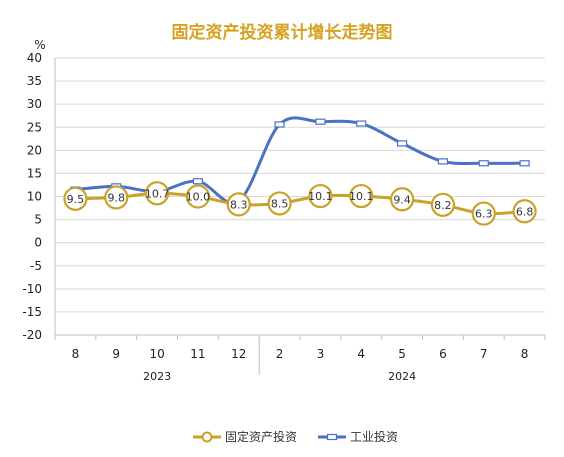 Image resolution: width=564 pixels, height=457 pixels. I want to click on data-label: 9.5, so click(76, 199).